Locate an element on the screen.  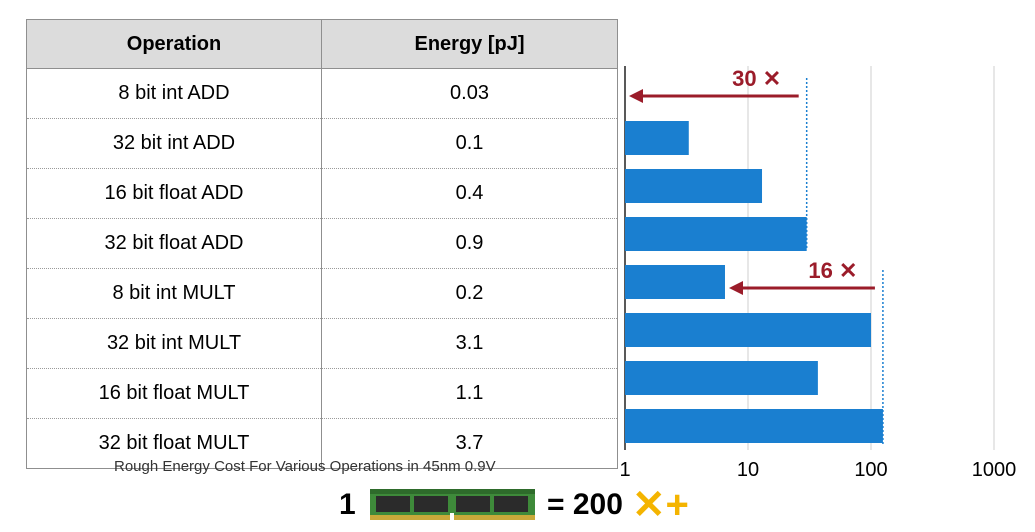
tick-label: 10 is located at coordinates (748, 470).